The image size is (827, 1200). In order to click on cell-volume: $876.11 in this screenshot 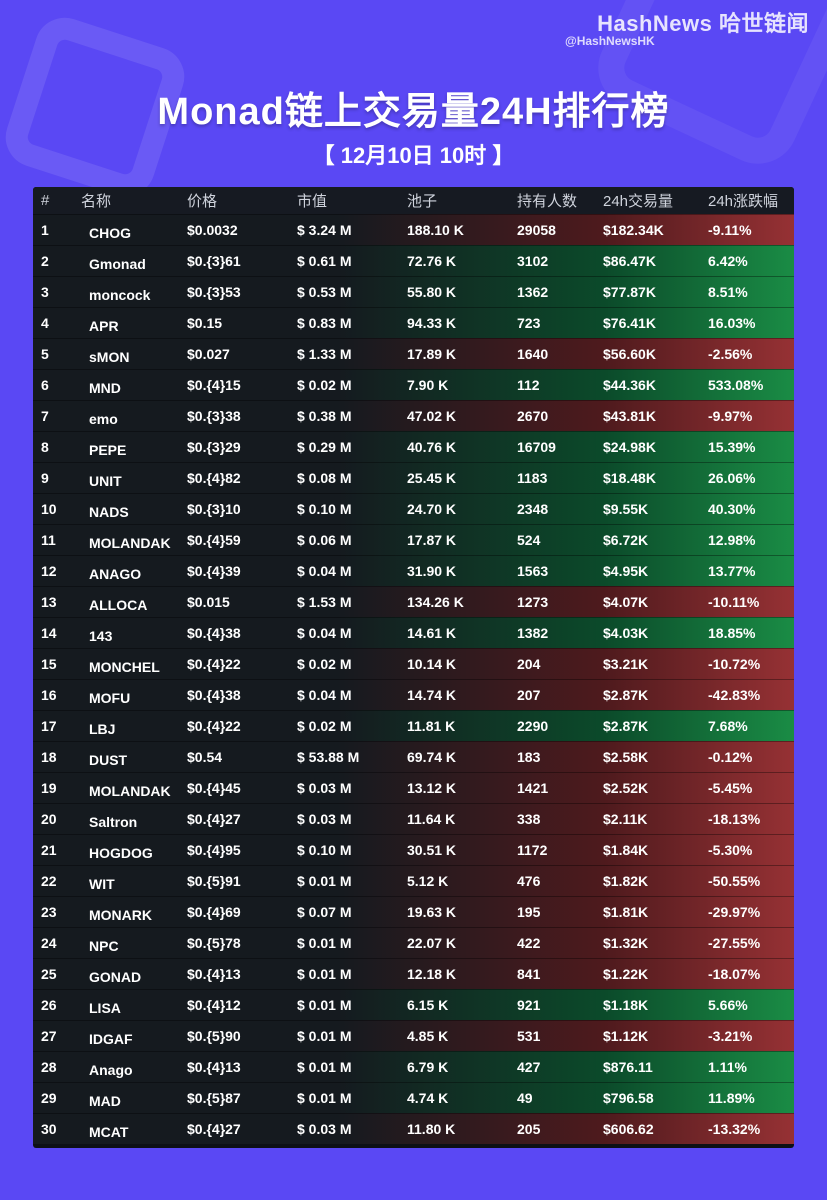, I will do `click(628, 1067)`.